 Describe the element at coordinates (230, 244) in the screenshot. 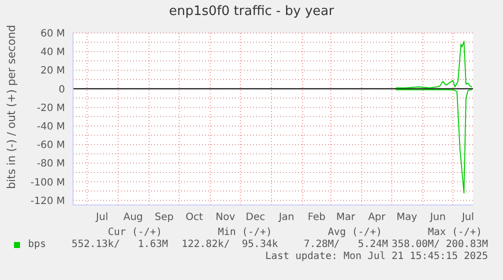

I see `text: 122.82k/ 95.34k` at that location.